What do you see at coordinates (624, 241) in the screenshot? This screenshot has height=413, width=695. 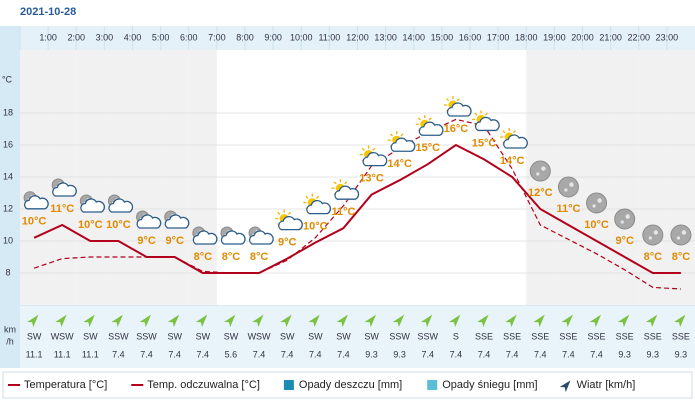 I see `temp-label: 9°C` at bounding box center [624, 241].